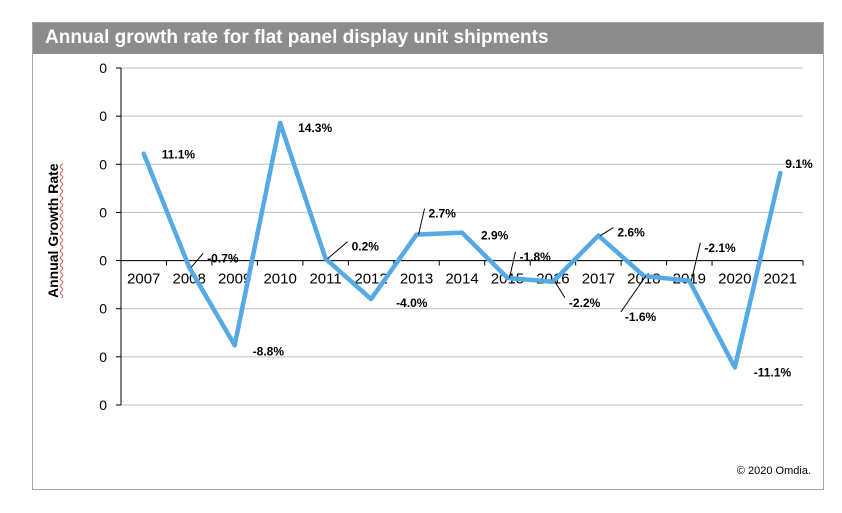 The image size is (842, 513). I want to click on data-label: -1.6%, so click(641, 317).